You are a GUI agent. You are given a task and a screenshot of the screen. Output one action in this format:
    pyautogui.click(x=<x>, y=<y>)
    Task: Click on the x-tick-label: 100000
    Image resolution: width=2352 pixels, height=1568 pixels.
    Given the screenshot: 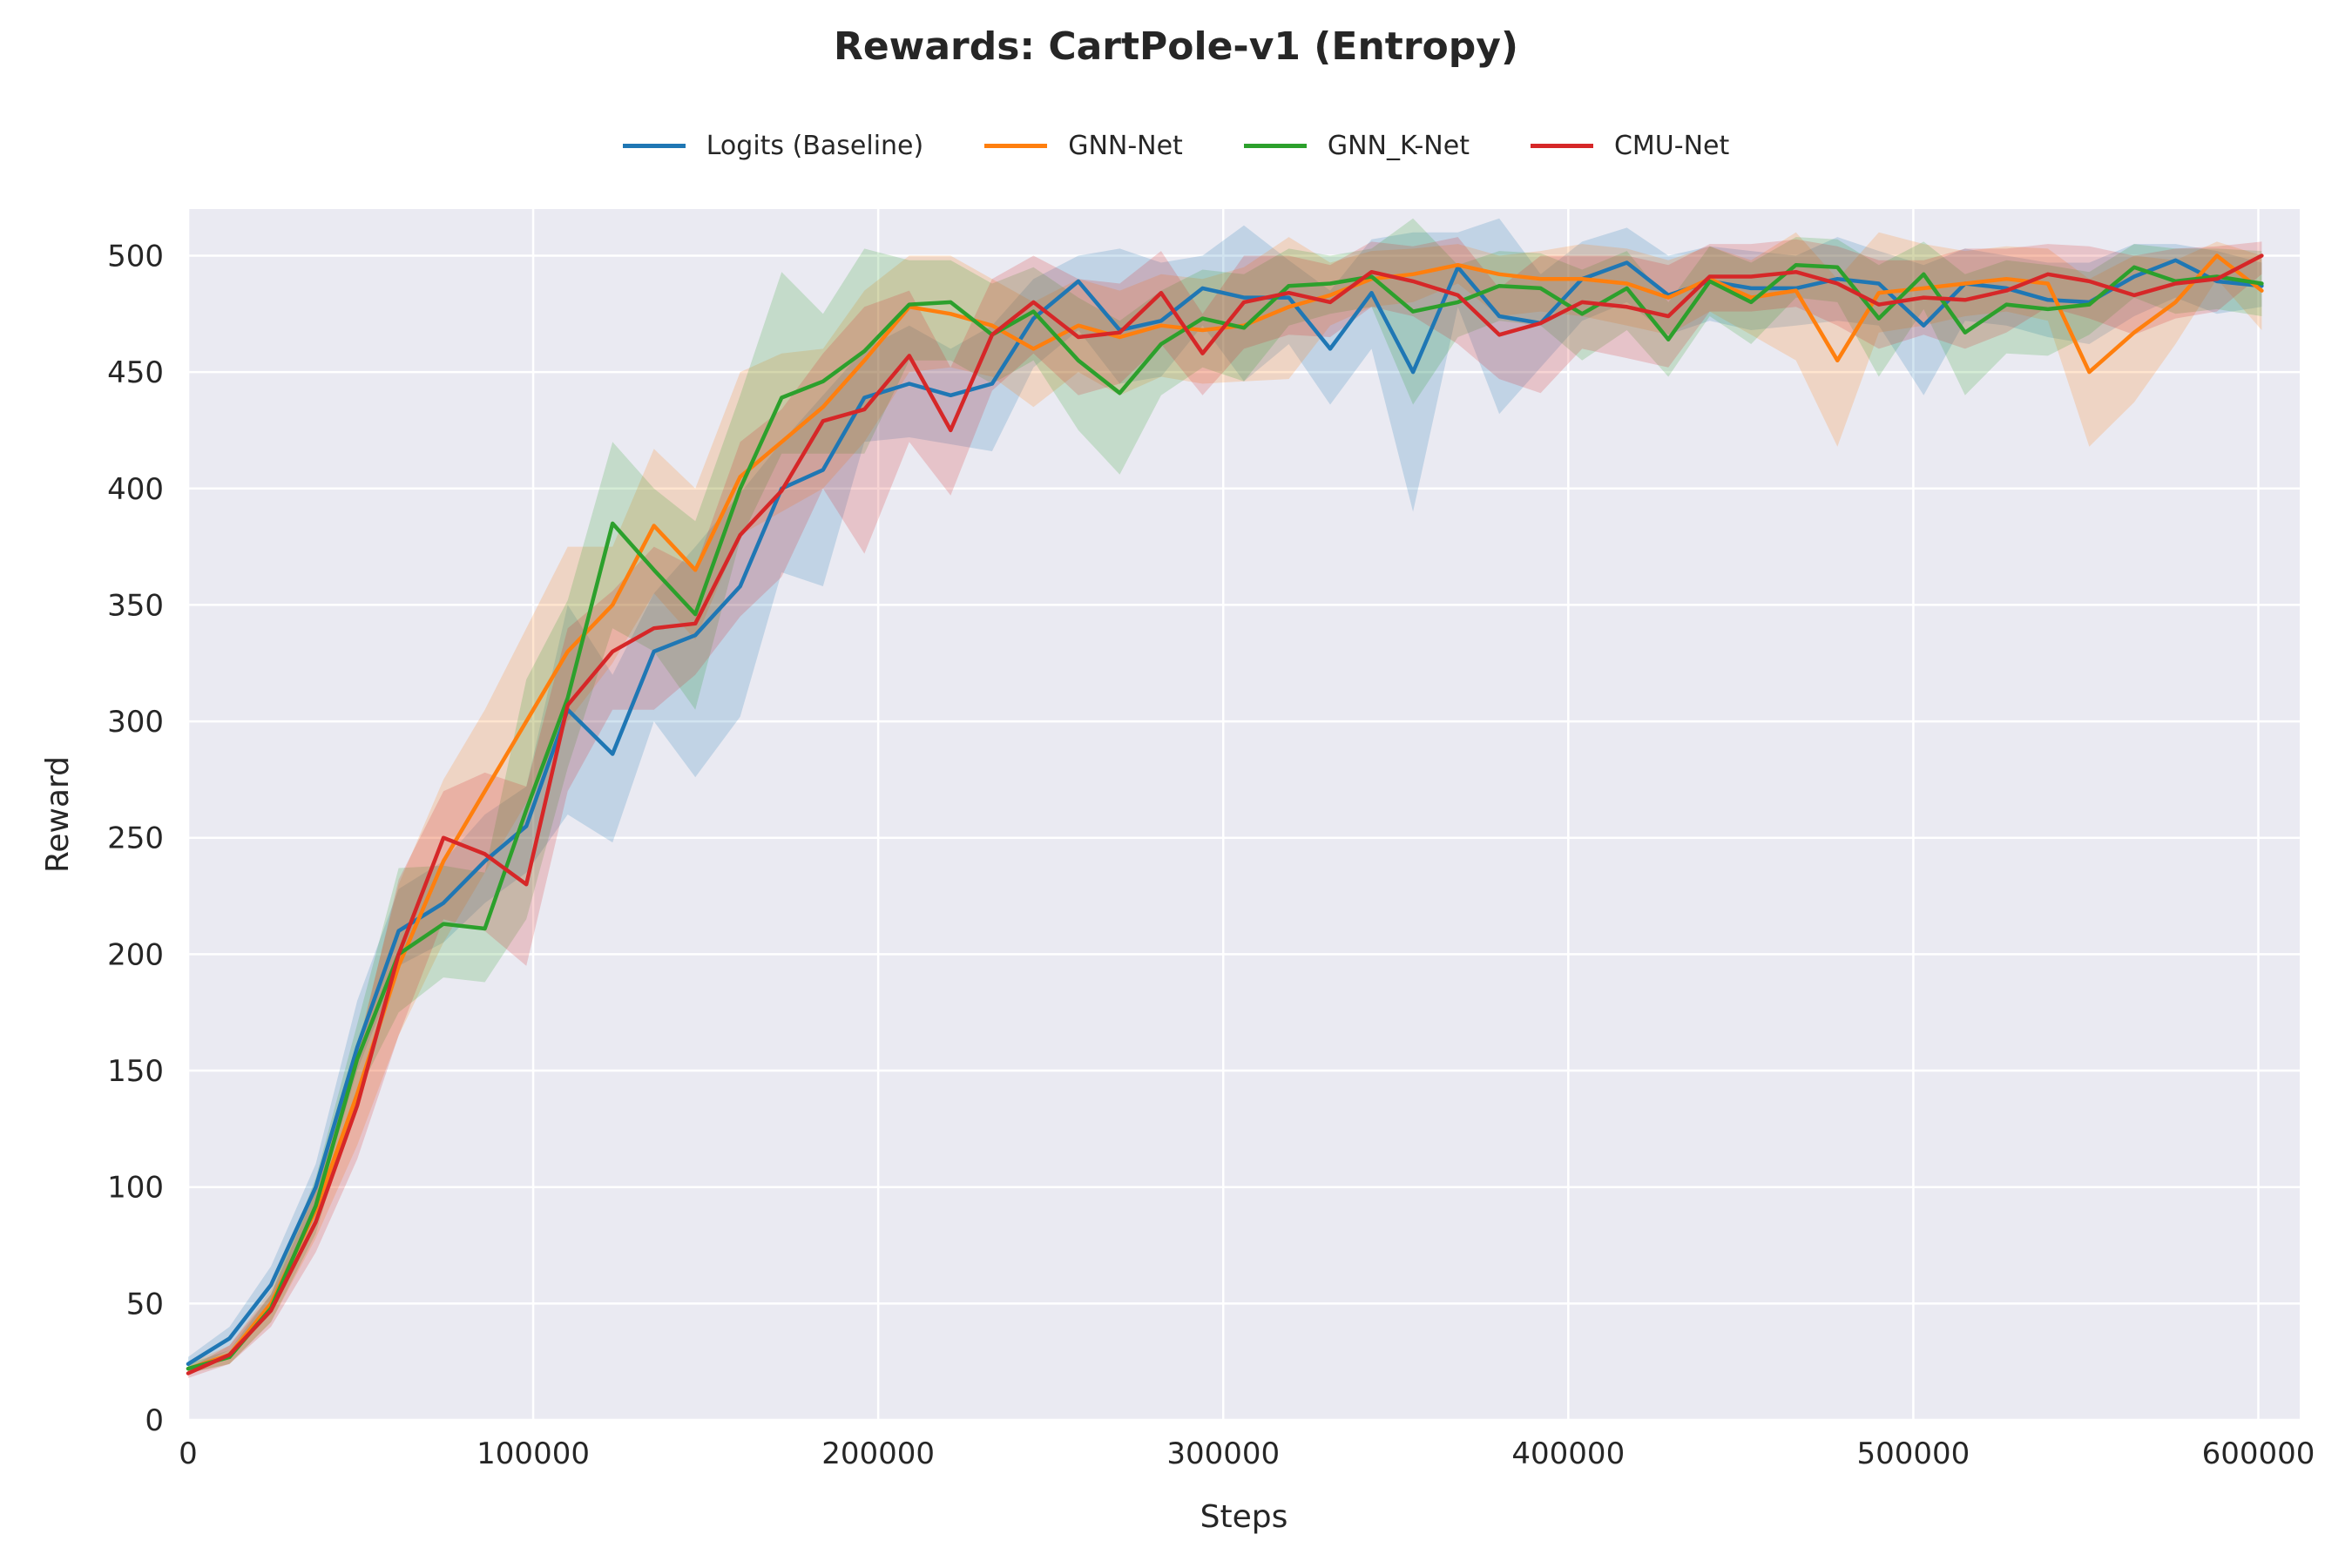 What is the action you would take?
    pyautogui.click(x=533, y=1453)
    